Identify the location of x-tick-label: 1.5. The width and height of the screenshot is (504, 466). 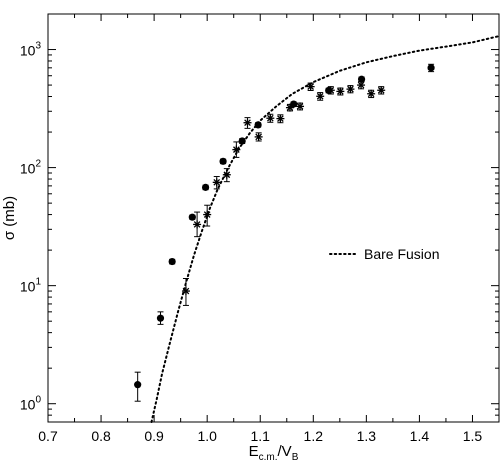
(473, 436).